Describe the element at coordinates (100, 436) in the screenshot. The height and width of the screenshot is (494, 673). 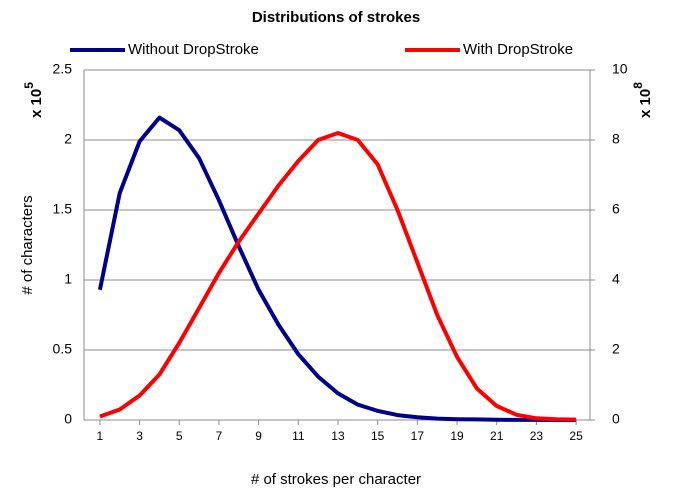
I see `x-tick-label: 1` at that location.